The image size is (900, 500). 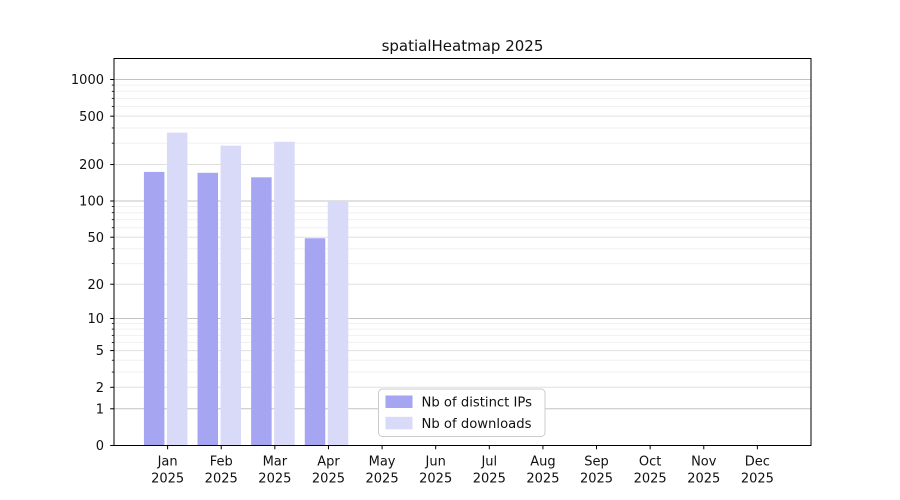 I want to click on bars, so click(x=246, y=289).